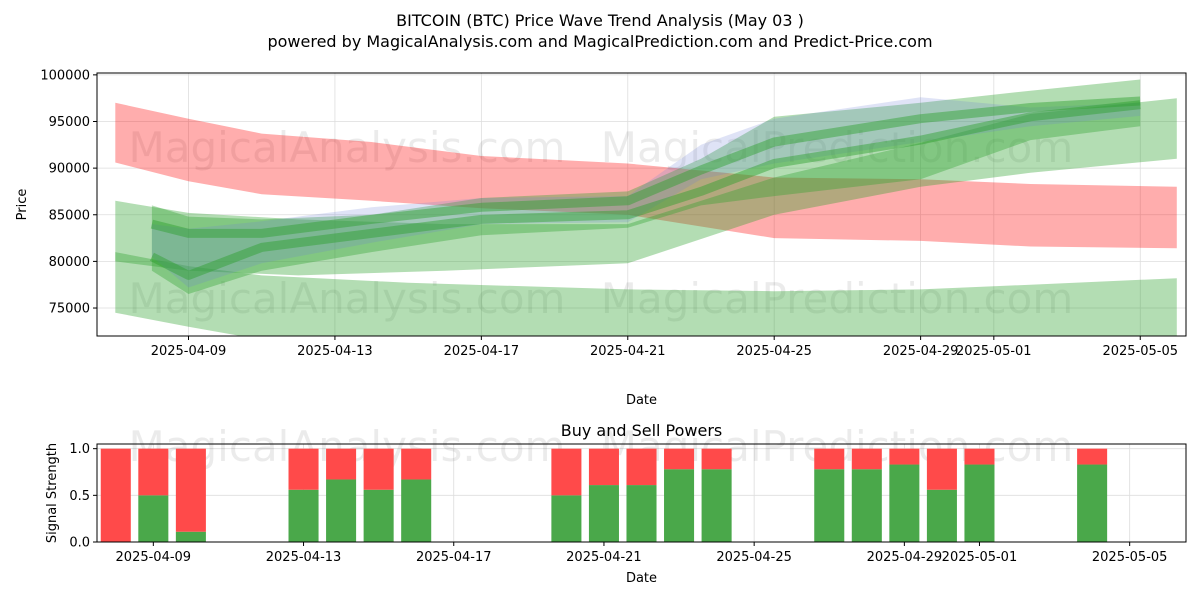 The width and height of the screenshot is (1200, 604). What do you see at coordinates (69, 169) in the screenshot?
I see `y-tick-label: 90000` at bounding box center [69, 169].